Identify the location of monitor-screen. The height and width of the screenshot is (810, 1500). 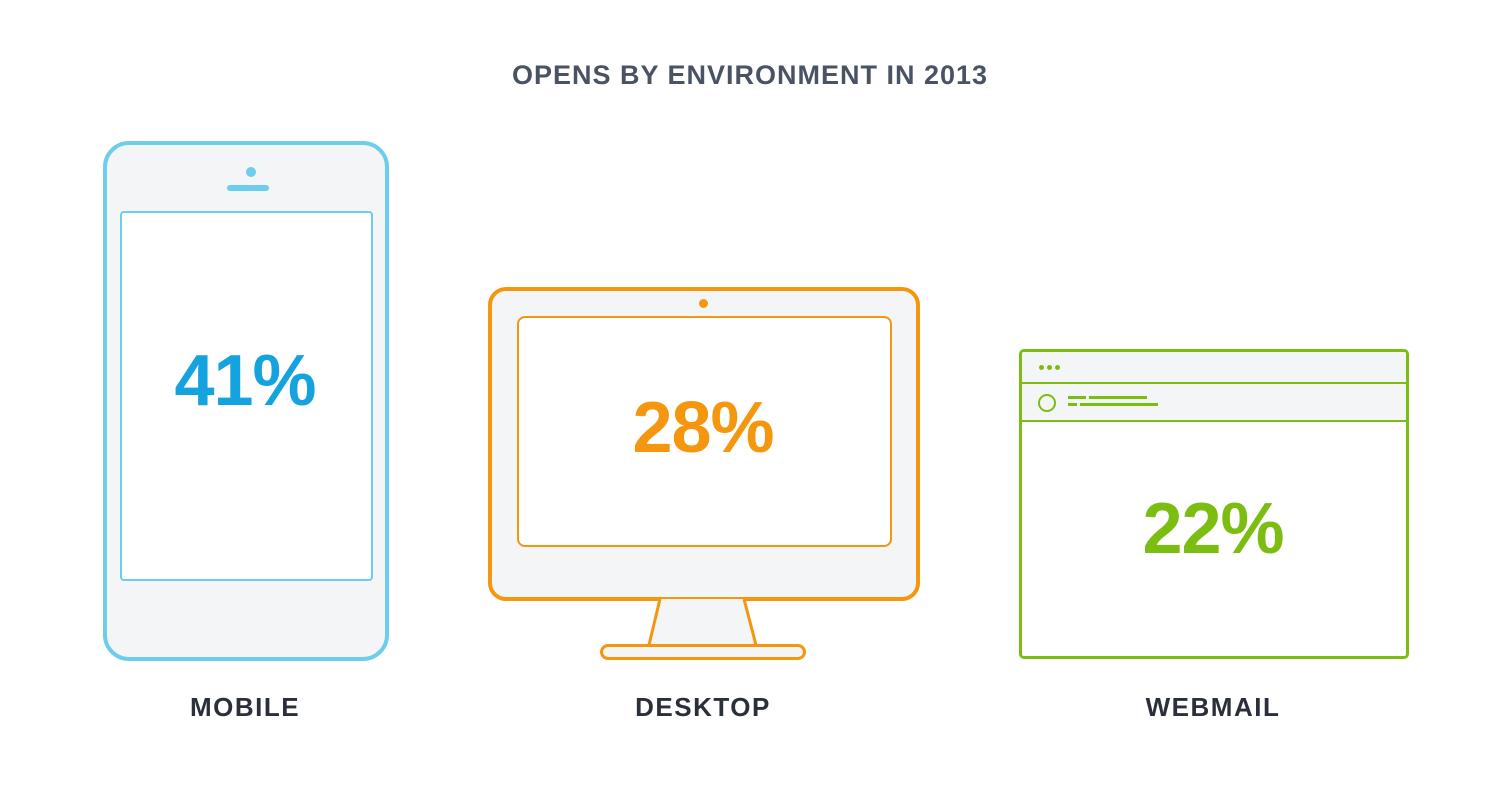
(704, 431).